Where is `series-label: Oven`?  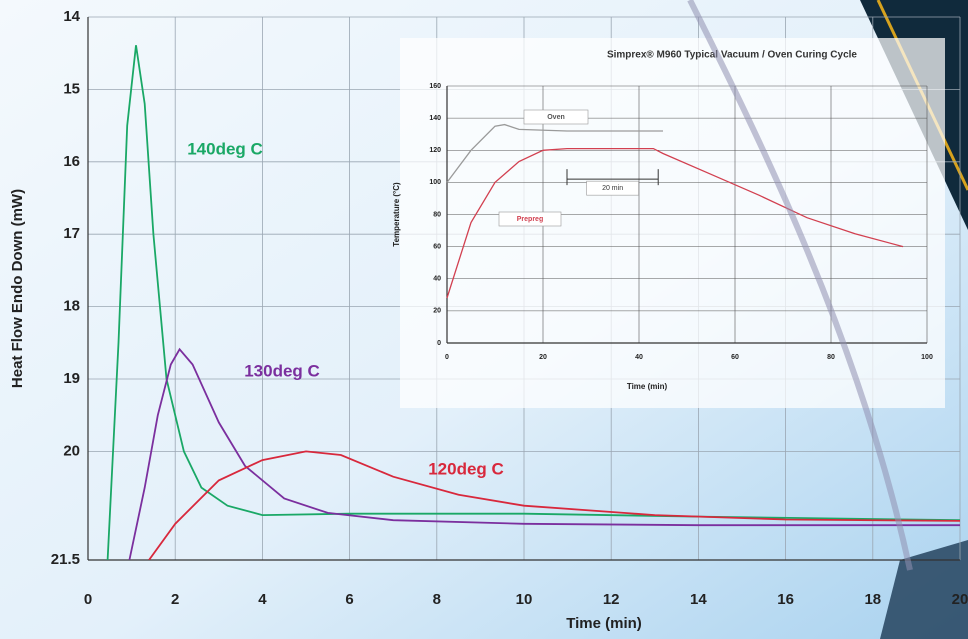
series-label: Oven is located at coordinates (556, 117).